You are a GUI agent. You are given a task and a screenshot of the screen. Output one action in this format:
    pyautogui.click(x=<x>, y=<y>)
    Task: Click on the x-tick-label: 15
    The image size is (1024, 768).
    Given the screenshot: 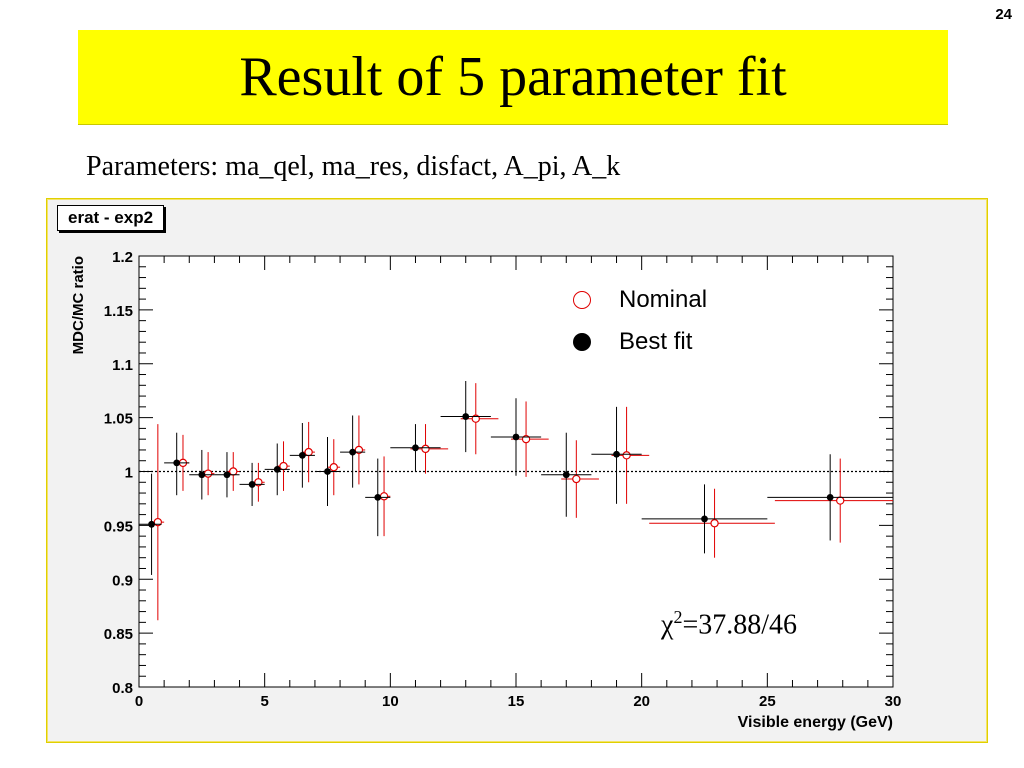 What is the action you would take?
    pyautogui.click(x=516, y=701)
    